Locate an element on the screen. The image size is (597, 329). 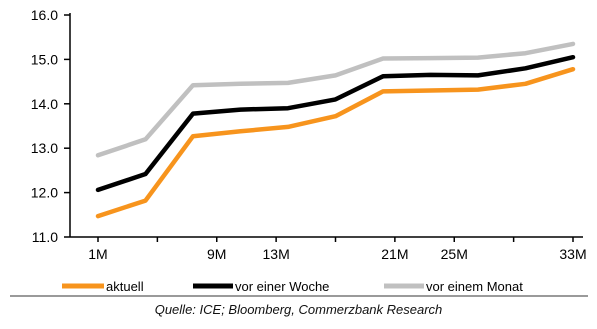
y-tick-label: 12.0 is located at coordinates (44, 193).